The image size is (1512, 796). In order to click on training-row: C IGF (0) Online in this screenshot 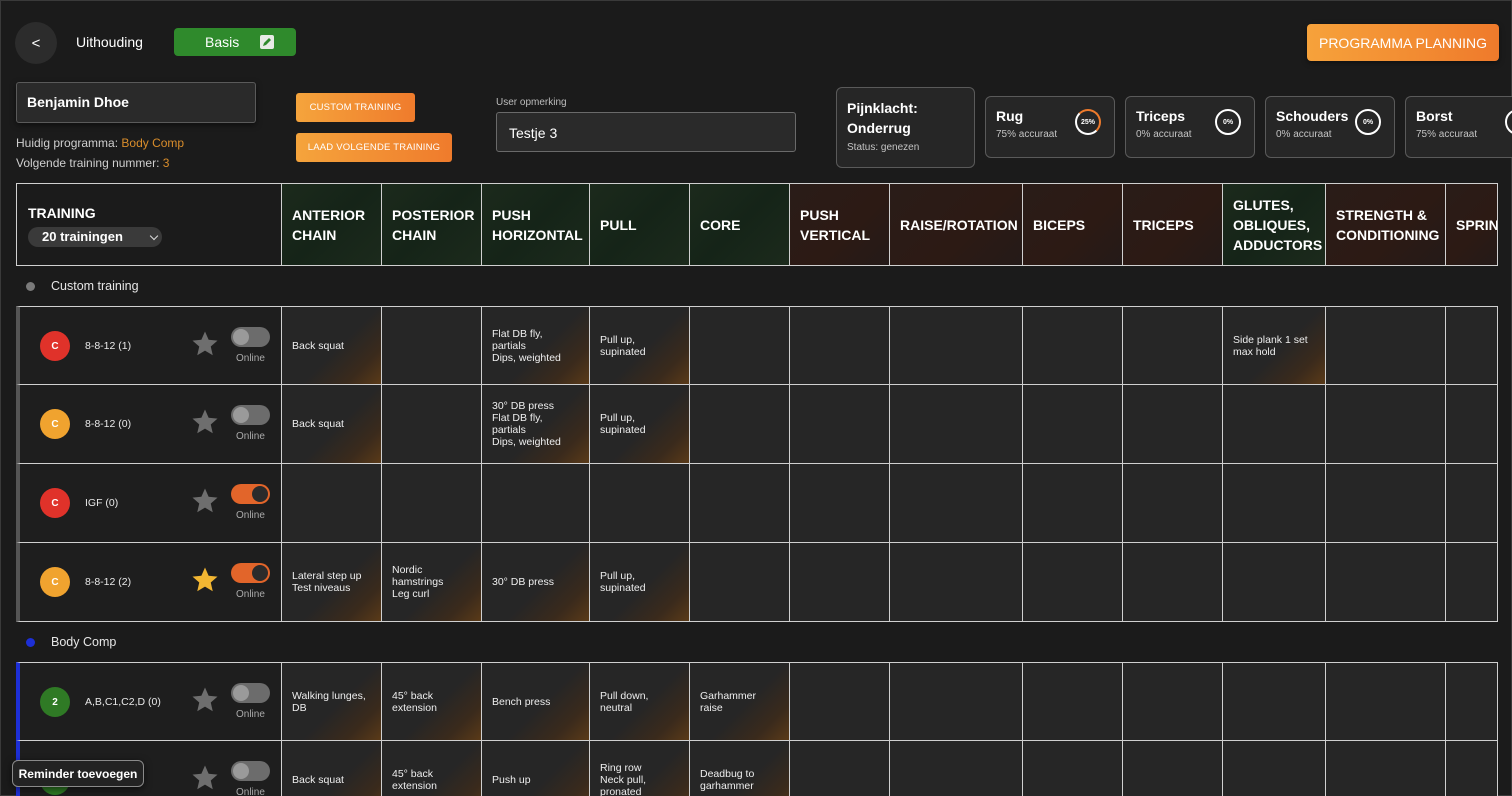, I will do `click(757, 503)`.